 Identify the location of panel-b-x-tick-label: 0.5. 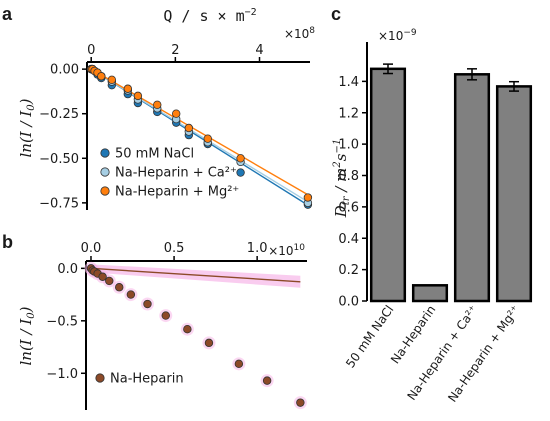
(174, 248).